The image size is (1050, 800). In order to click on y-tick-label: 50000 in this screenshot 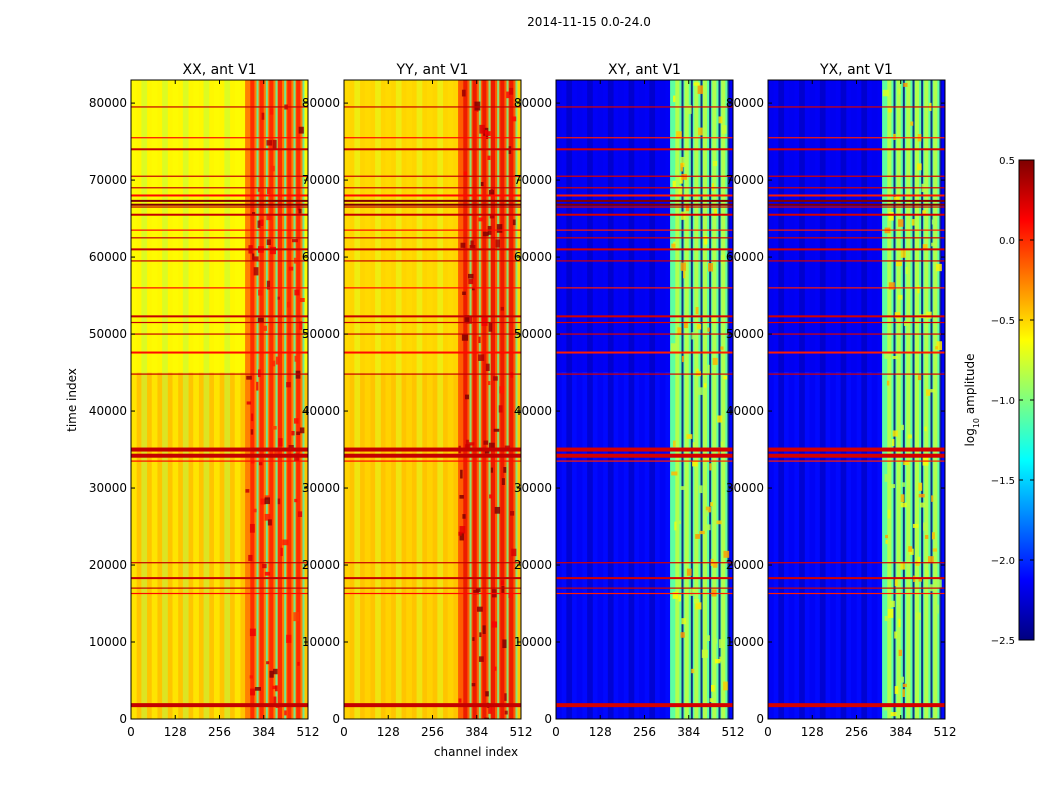, I will do `click(321, 334)`.